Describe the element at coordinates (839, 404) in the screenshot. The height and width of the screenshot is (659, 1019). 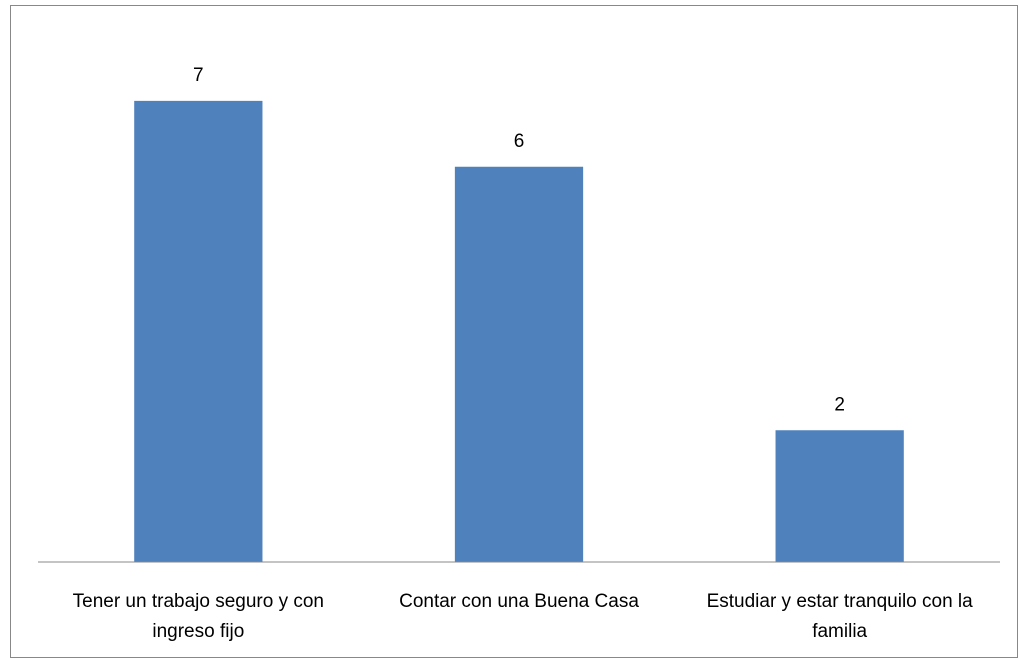
I see `data-label: 2` at that location.